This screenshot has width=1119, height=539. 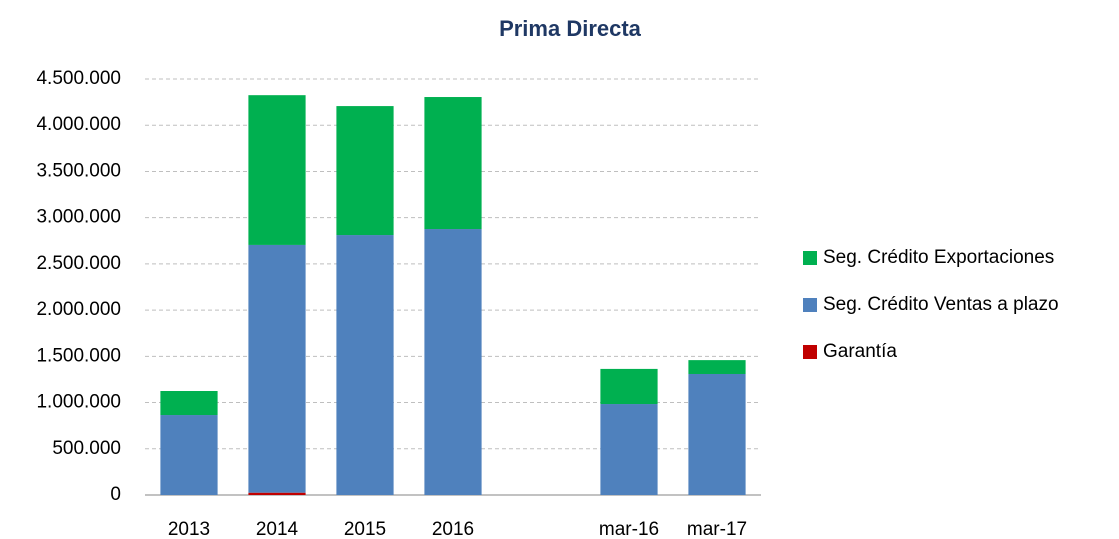 What do you see at coordinates (78, 263) in the screenshot?
I see `y-tick-label: 2.500.000` at bounding box center [78, 263].